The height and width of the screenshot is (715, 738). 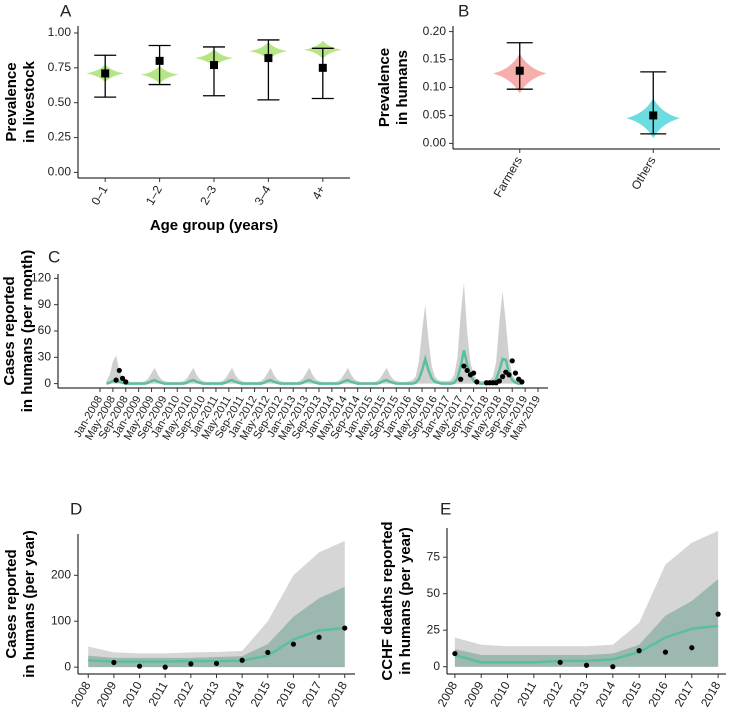 I want to click on x-tick-label: 3–4, so click(x=263, y=195).